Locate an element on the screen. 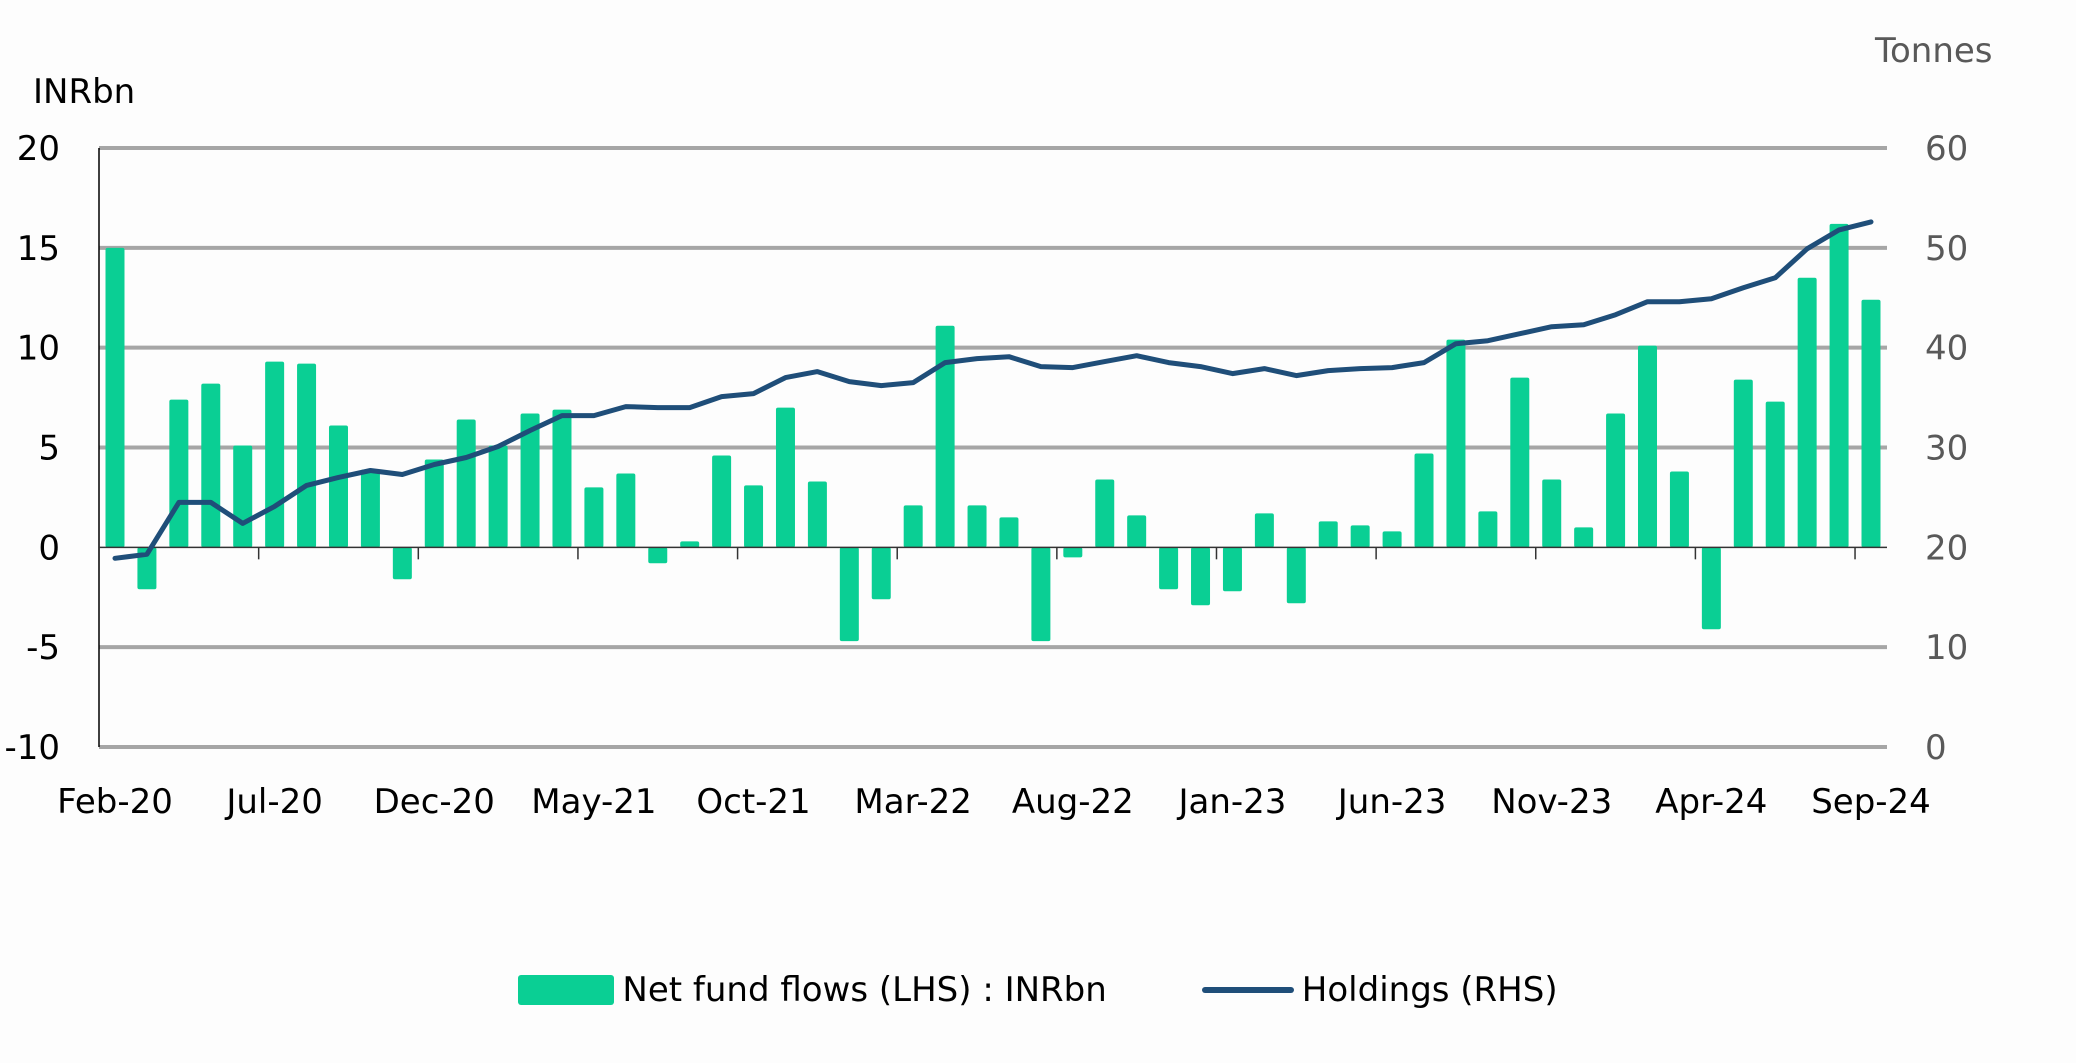 The width and height of the screenshot is (2076, 1063). left-tick-label: 5 is located at coordinates (49, 449).